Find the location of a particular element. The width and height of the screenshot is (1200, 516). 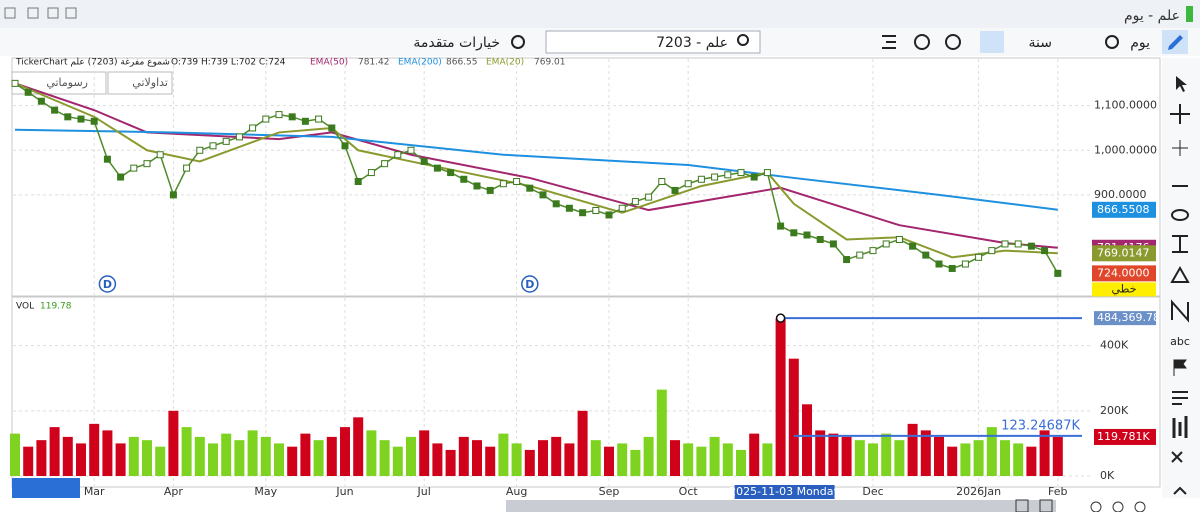

clock-icon is located at coordinates (1112, 42).